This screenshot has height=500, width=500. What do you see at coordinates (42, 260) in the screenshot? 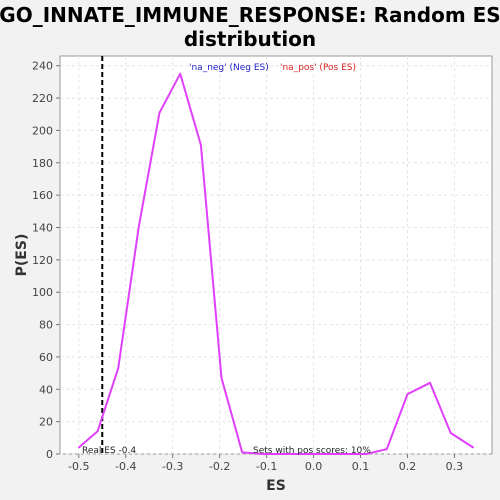
I see `y-tick-label: 120` at bounding box center [42, 260].